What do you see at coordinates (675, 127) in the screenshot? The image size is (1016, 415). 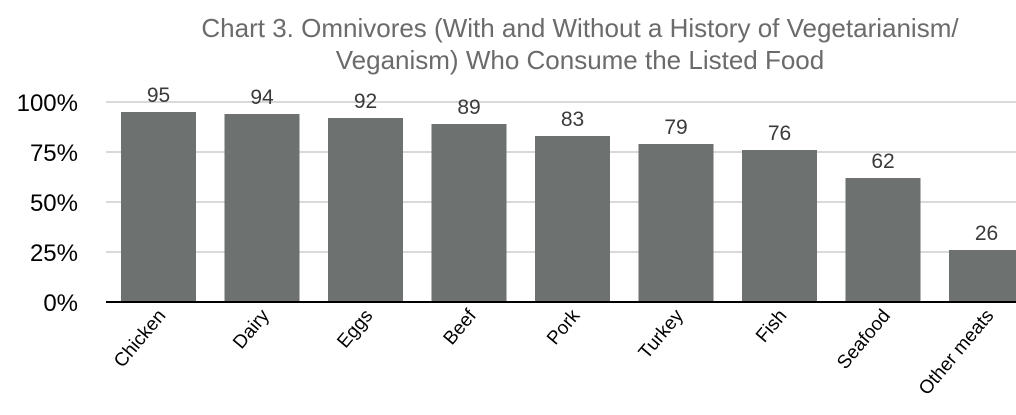 I see `data-label: 79` at bounding box center [675, 127].